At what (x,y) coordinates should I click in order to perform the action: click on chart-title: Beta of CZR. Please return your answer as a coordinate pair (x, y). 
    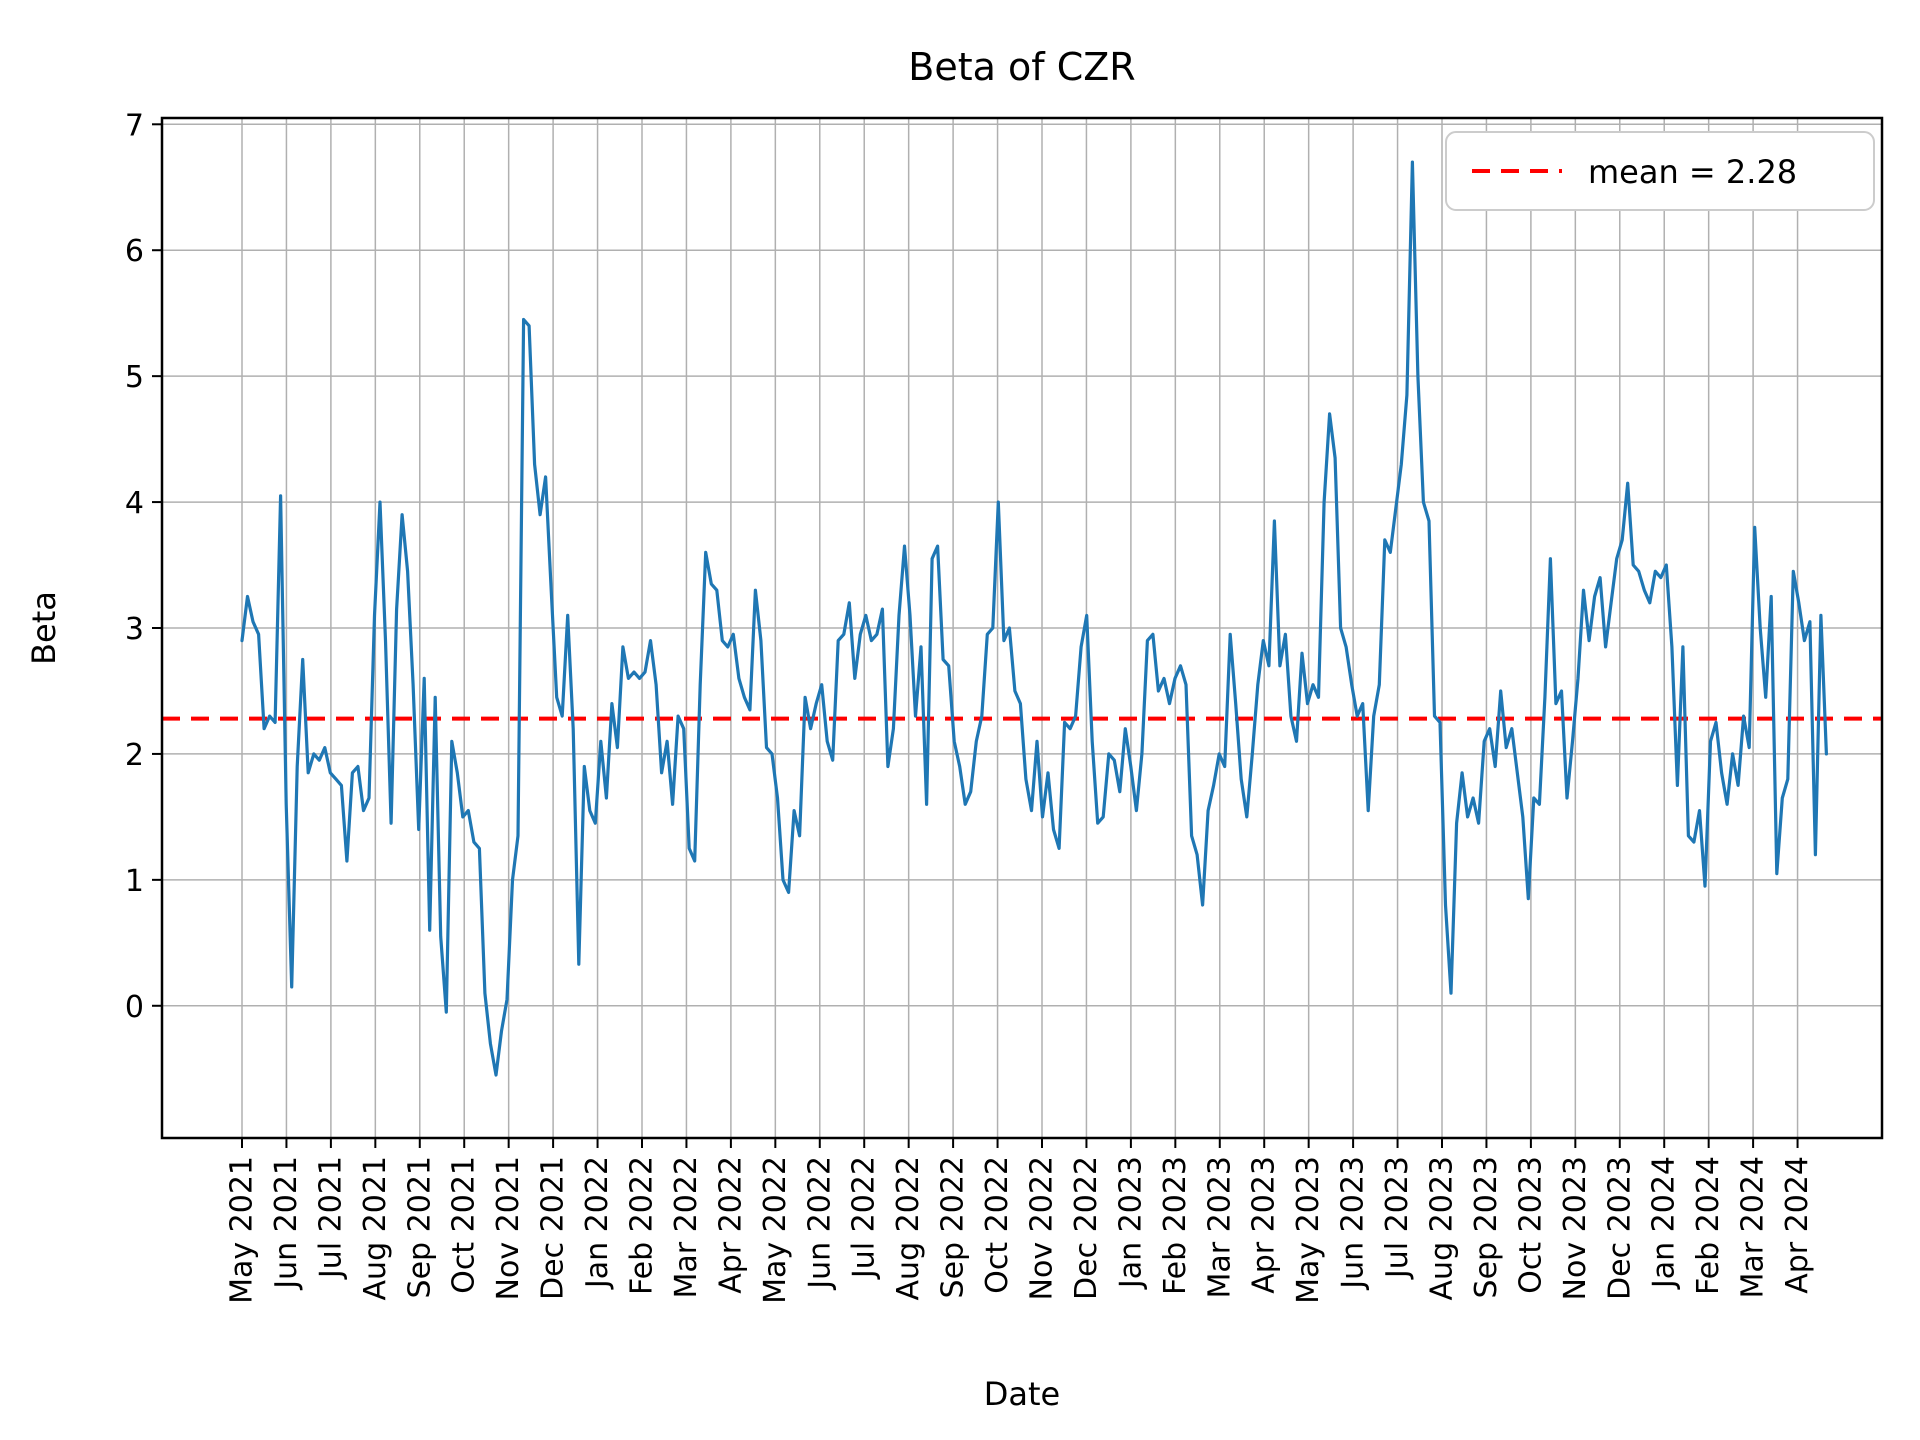
    Looking at the image, I should click on (1021, 67).